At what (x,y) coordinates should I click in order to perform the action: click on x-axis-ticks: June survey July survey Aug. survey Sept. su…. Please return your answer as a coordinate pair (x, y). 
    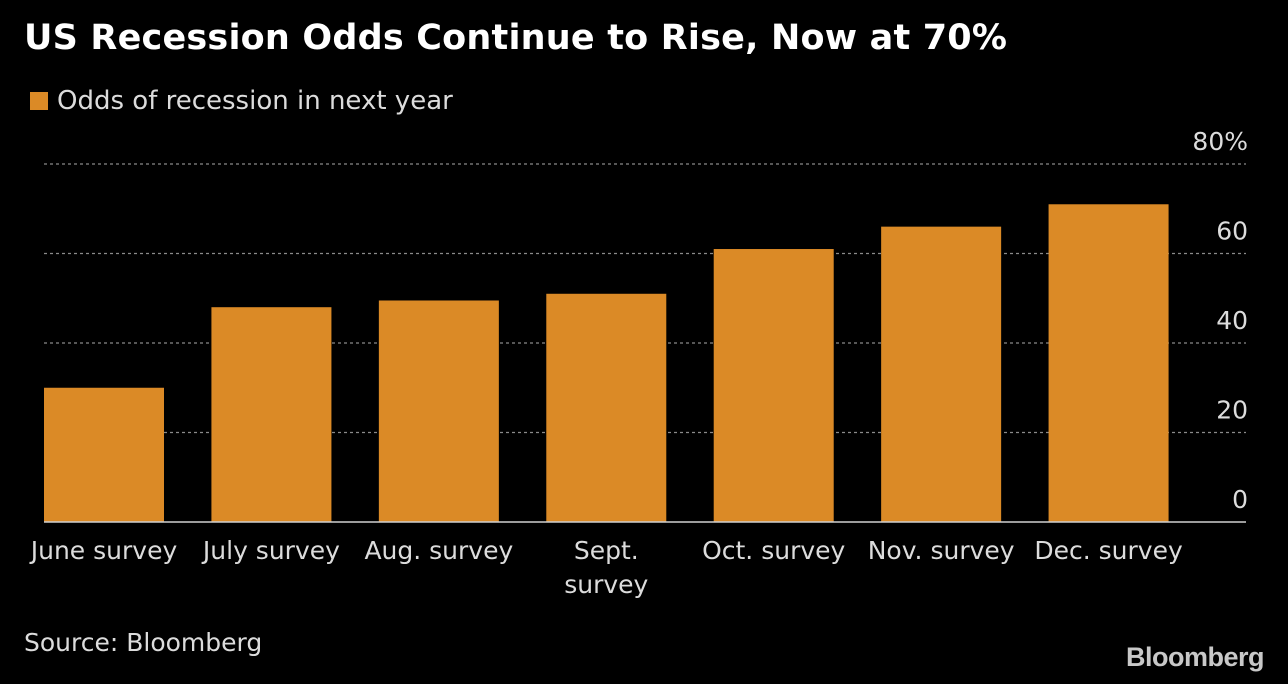
    Looking at the image, I should click on (606, 567).